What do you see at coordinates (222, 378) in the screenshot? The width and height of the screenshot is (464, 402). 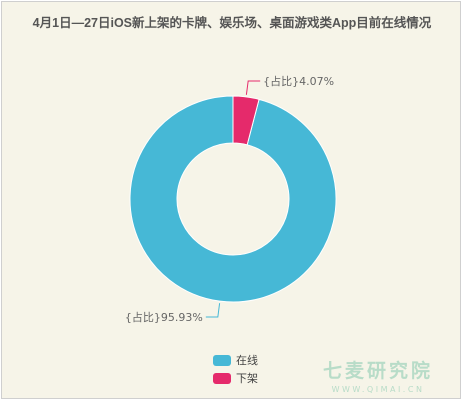 I see `legend-swatch-removed` at bounding box center [222, 378].